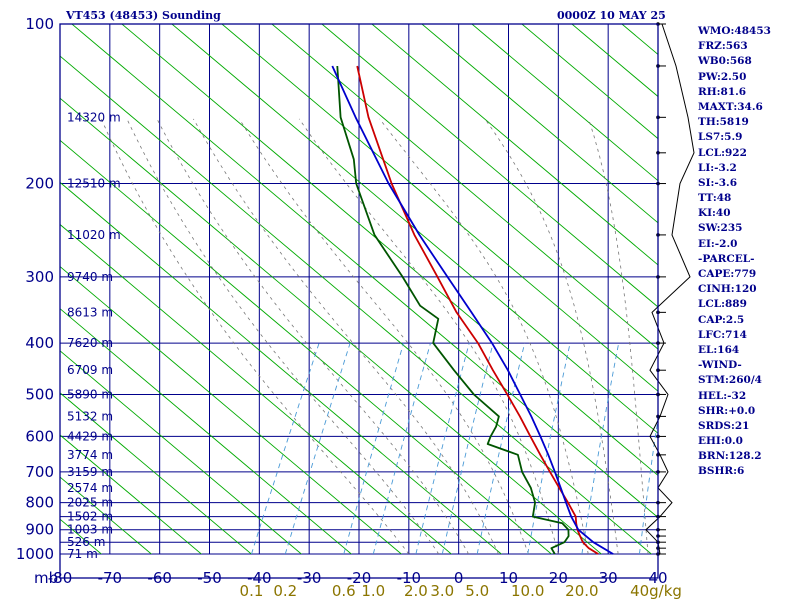  What do you see at coordinates (723, 46) in the screenshot?
I see `index-item: FRZ:563` at bounding box center [723, 46].